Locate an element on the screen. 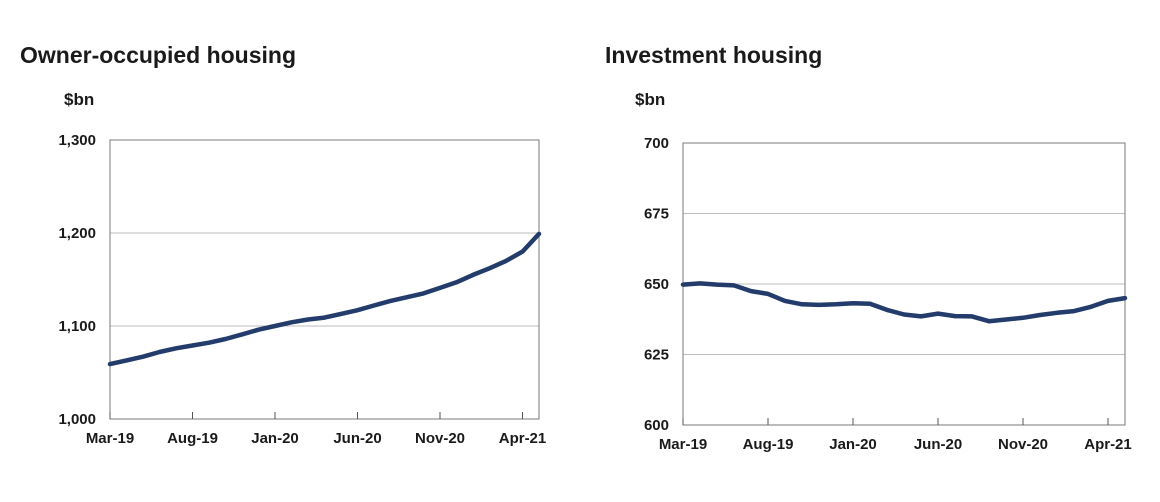 This screenshot has width=1160, height=502. y-tick-label: 1,100 is located at coordinates (77, 326).